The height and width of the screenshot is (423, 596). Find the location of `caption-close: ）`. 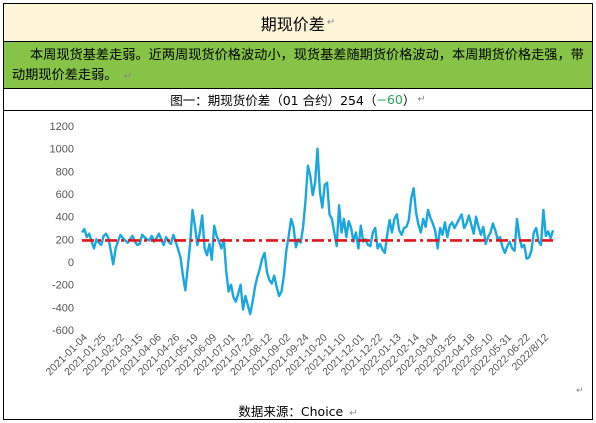

caption-close: ） is located at coordinates (409, 100).